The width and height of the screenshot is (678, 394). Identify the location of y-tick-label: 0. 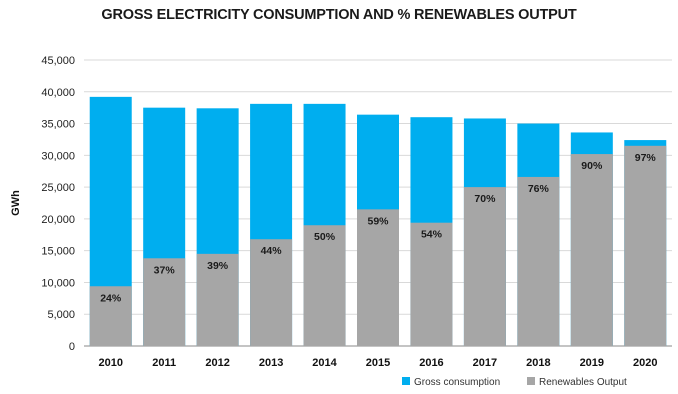
(72, 347).